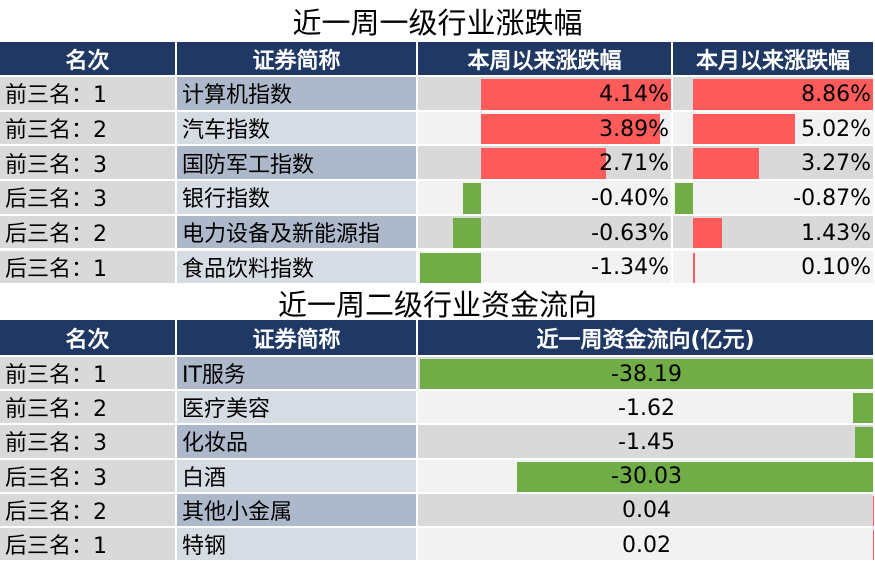  What do you see at coordinates (437, 304) in the screenshot?
I see `table-title: 近一周二级行业资金流向` at bounding box center [437, 304].